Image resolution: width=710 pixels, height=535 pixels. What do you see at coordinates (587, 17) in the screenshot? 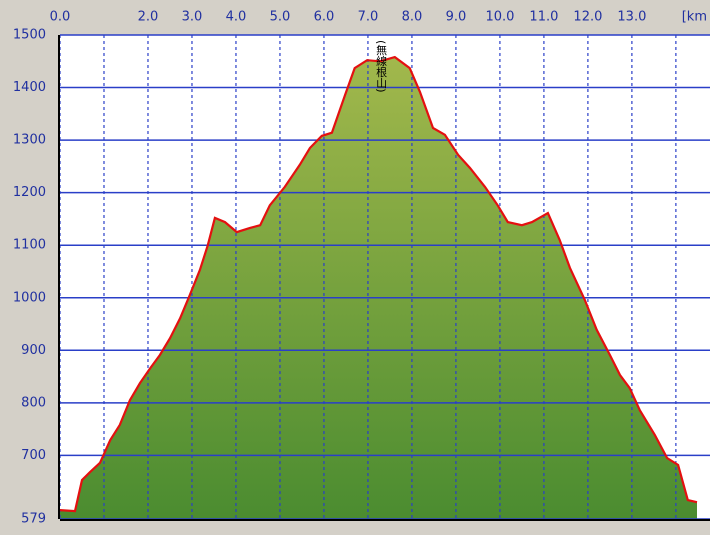
I see `x-tick-label: 12.0` at bounding box center [587, 17].